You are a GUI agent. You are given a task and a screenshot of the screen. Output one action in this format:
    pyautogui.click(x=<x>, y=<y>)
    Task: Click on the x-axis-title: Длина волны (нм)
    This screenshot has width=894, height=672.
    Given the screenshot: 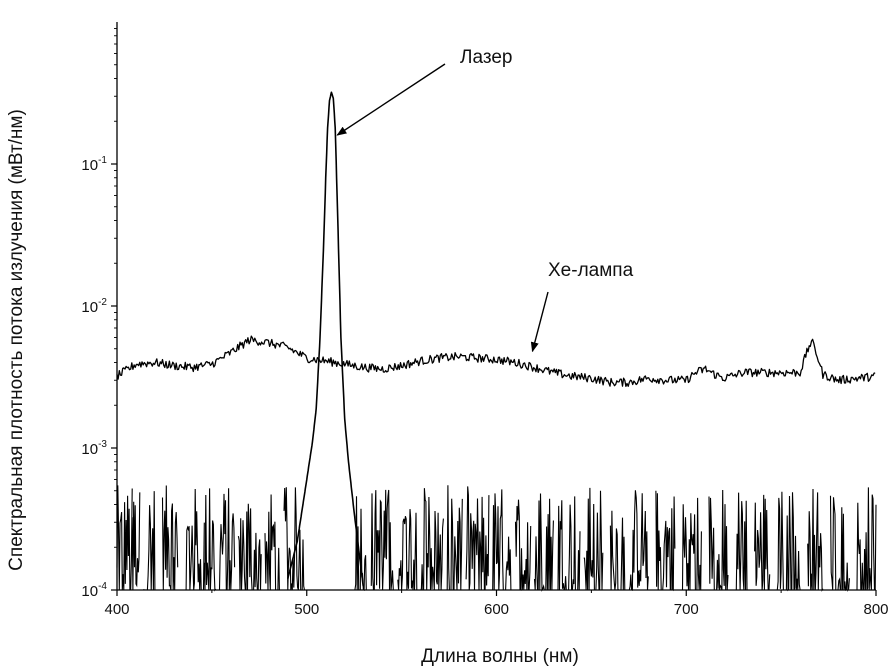 What is the action you would take?
    pyautogui.click(x=500, y=656)
    